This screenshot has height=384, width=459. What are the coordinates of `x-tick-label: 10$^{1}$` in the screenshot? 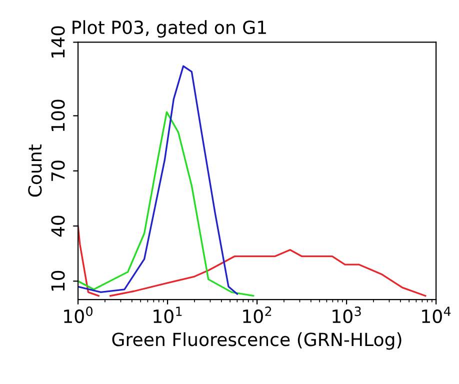 It's located at (168, 315).